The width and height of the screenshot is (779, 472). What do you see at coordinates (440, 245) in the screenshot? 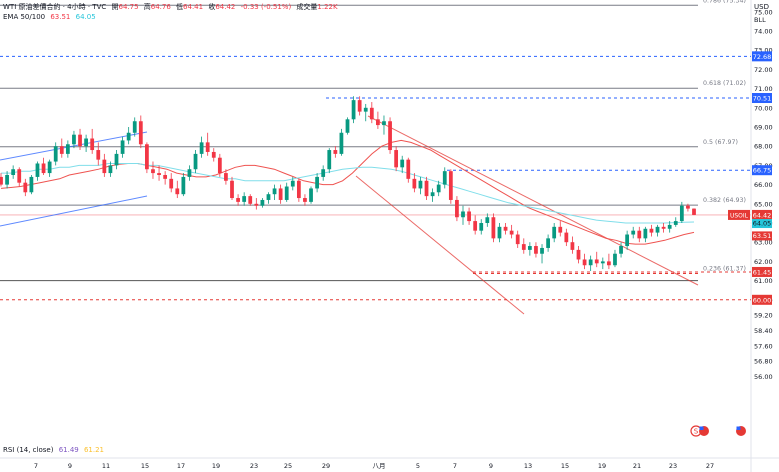
I see `channel-down-lower` at bounding box center [440, 245].